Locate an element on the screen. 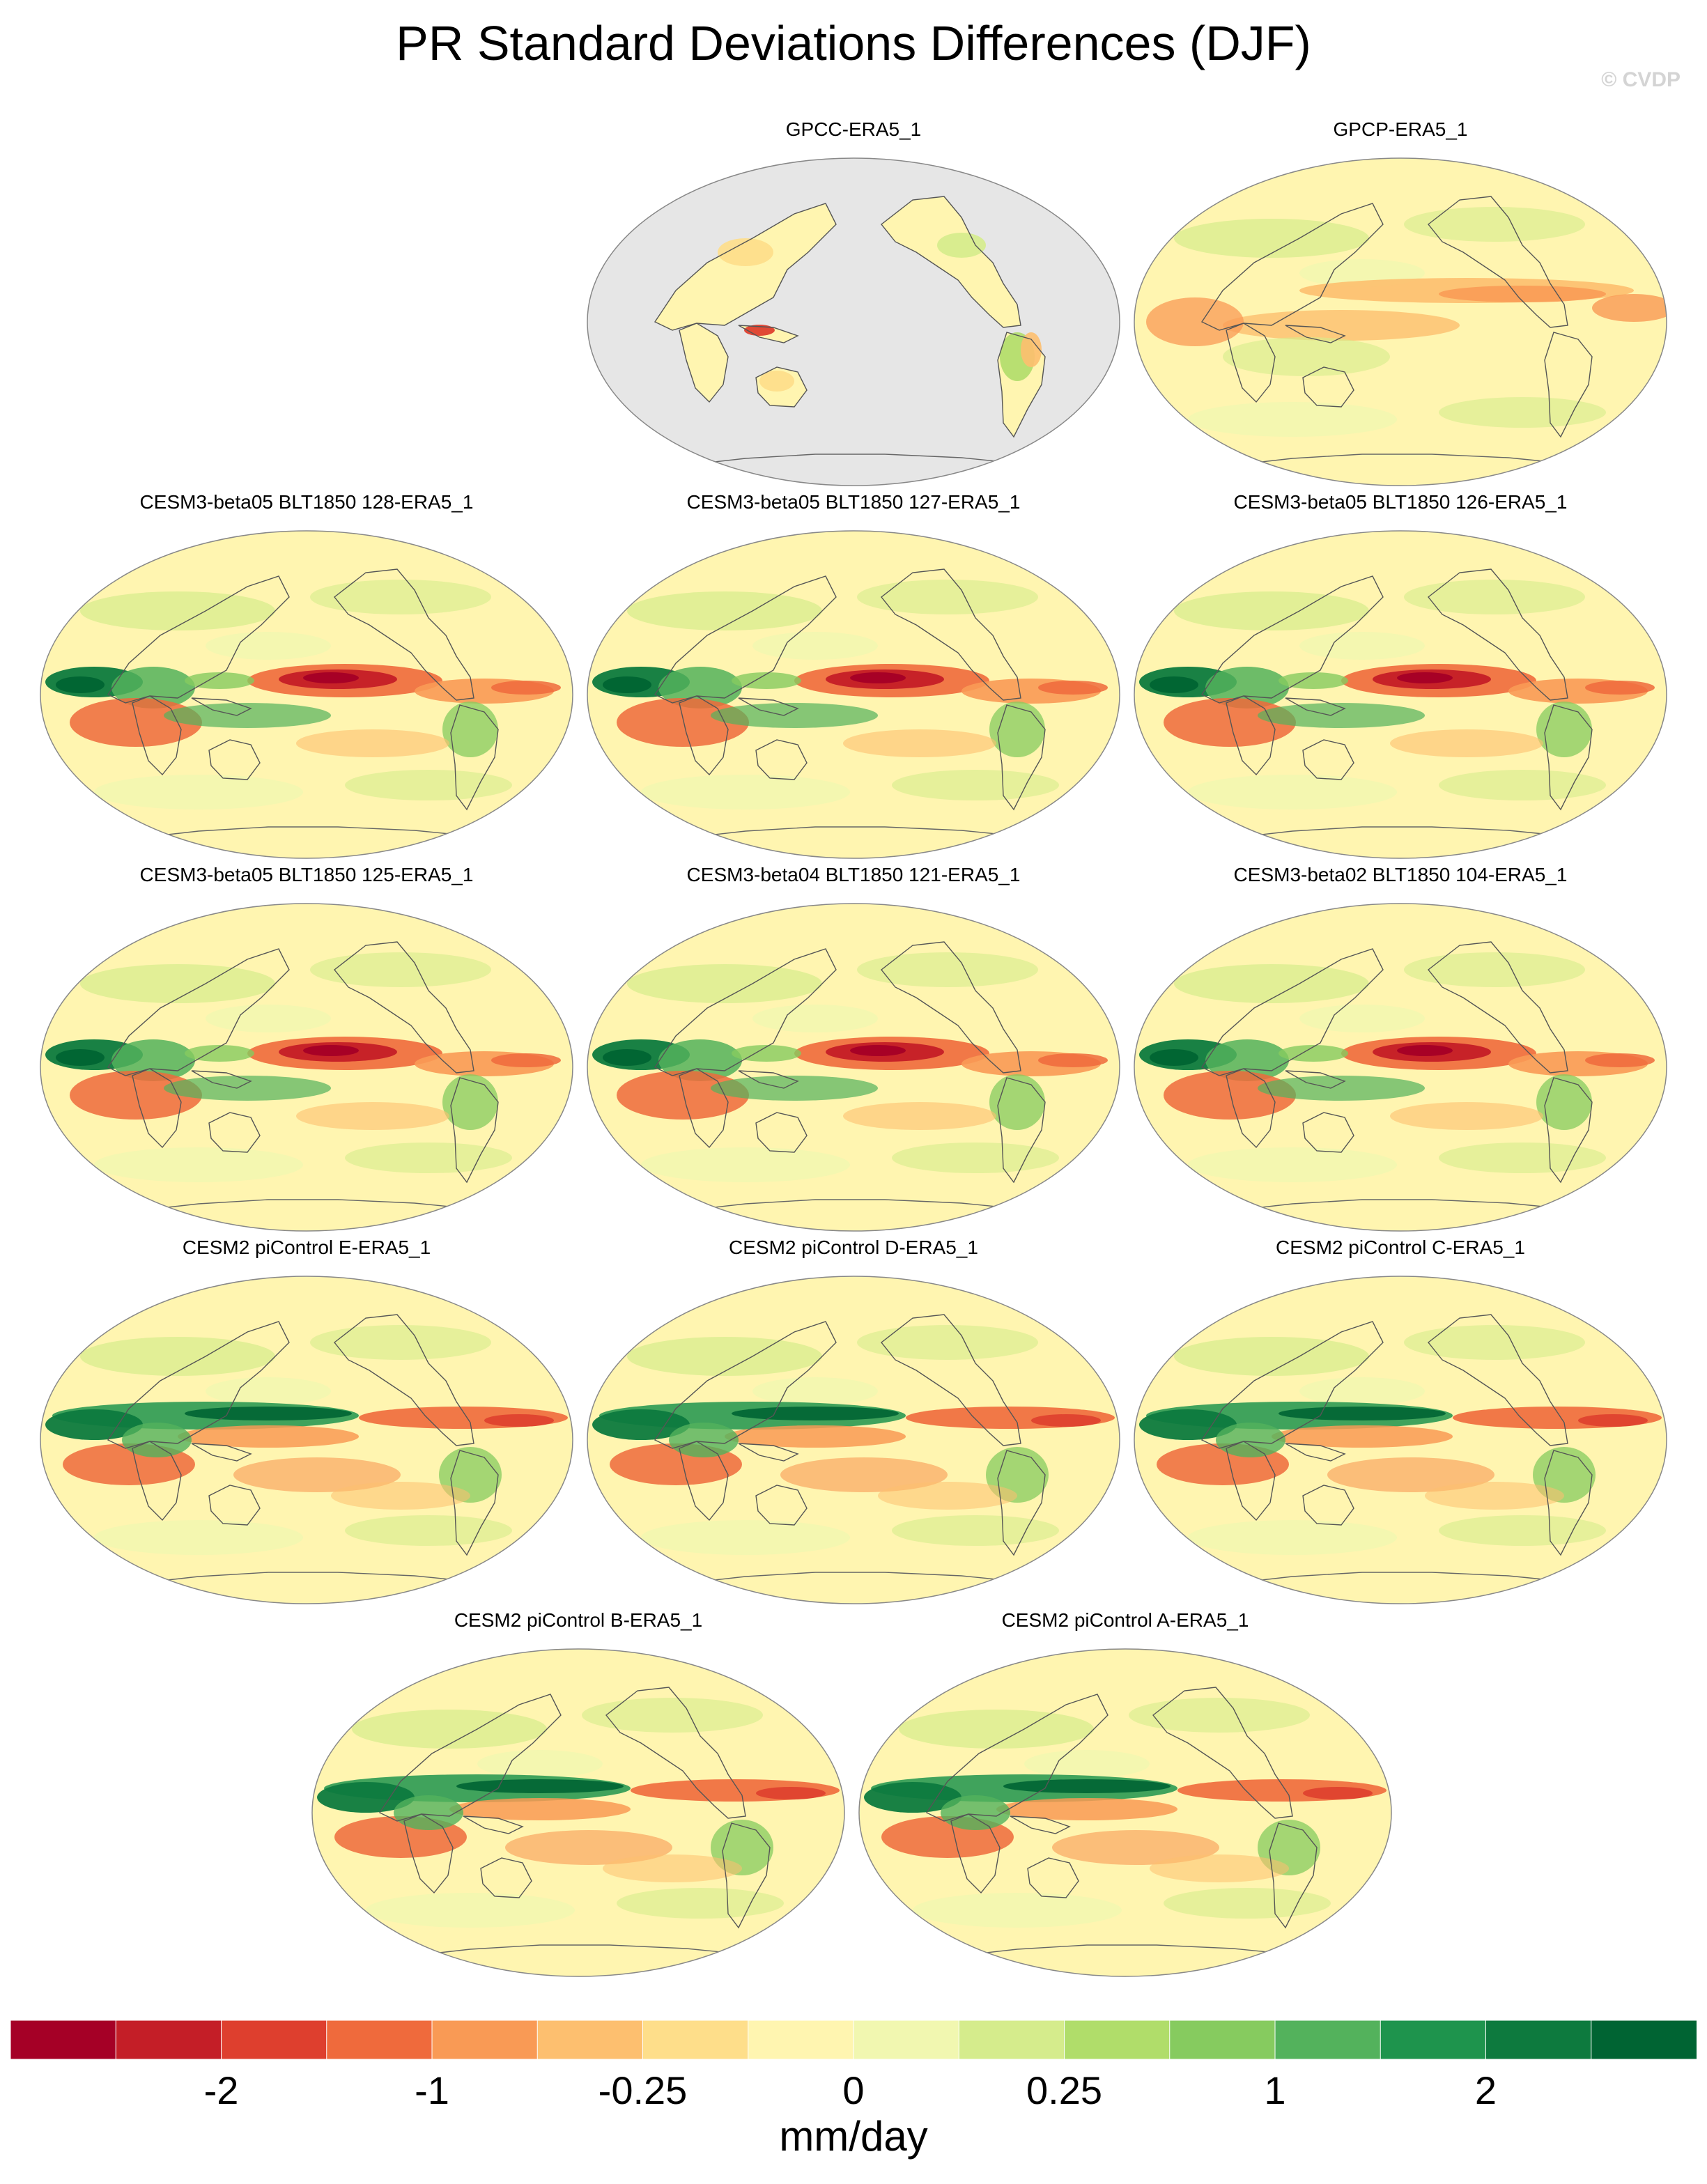 This screenshot has height=2184, width=1707. panel-title: GPCP-ERA5_1 is located at coordinates (1400, 129).